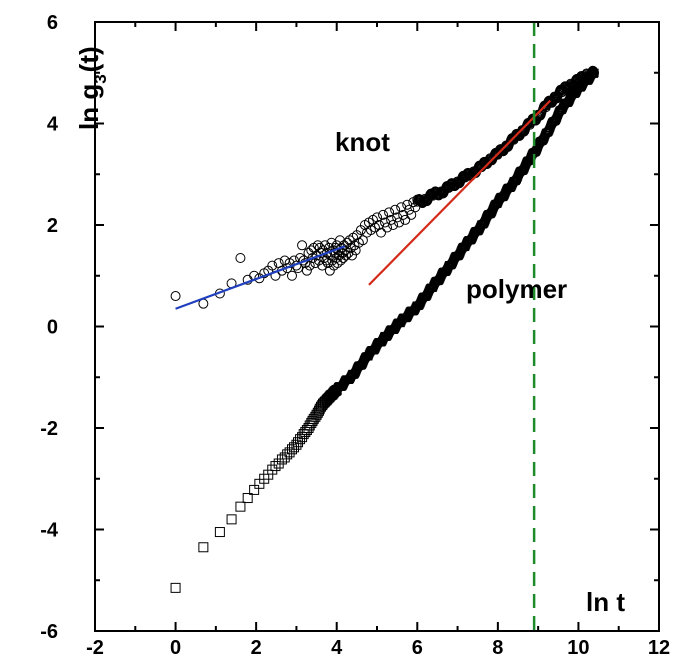 Image resolution: width=680 pixels, height=664 pixels. What do you see at coordinates (89, 59) in the screenshot?
I see `y-axis-title-tail: (t)` at bounding box center [89, 59].